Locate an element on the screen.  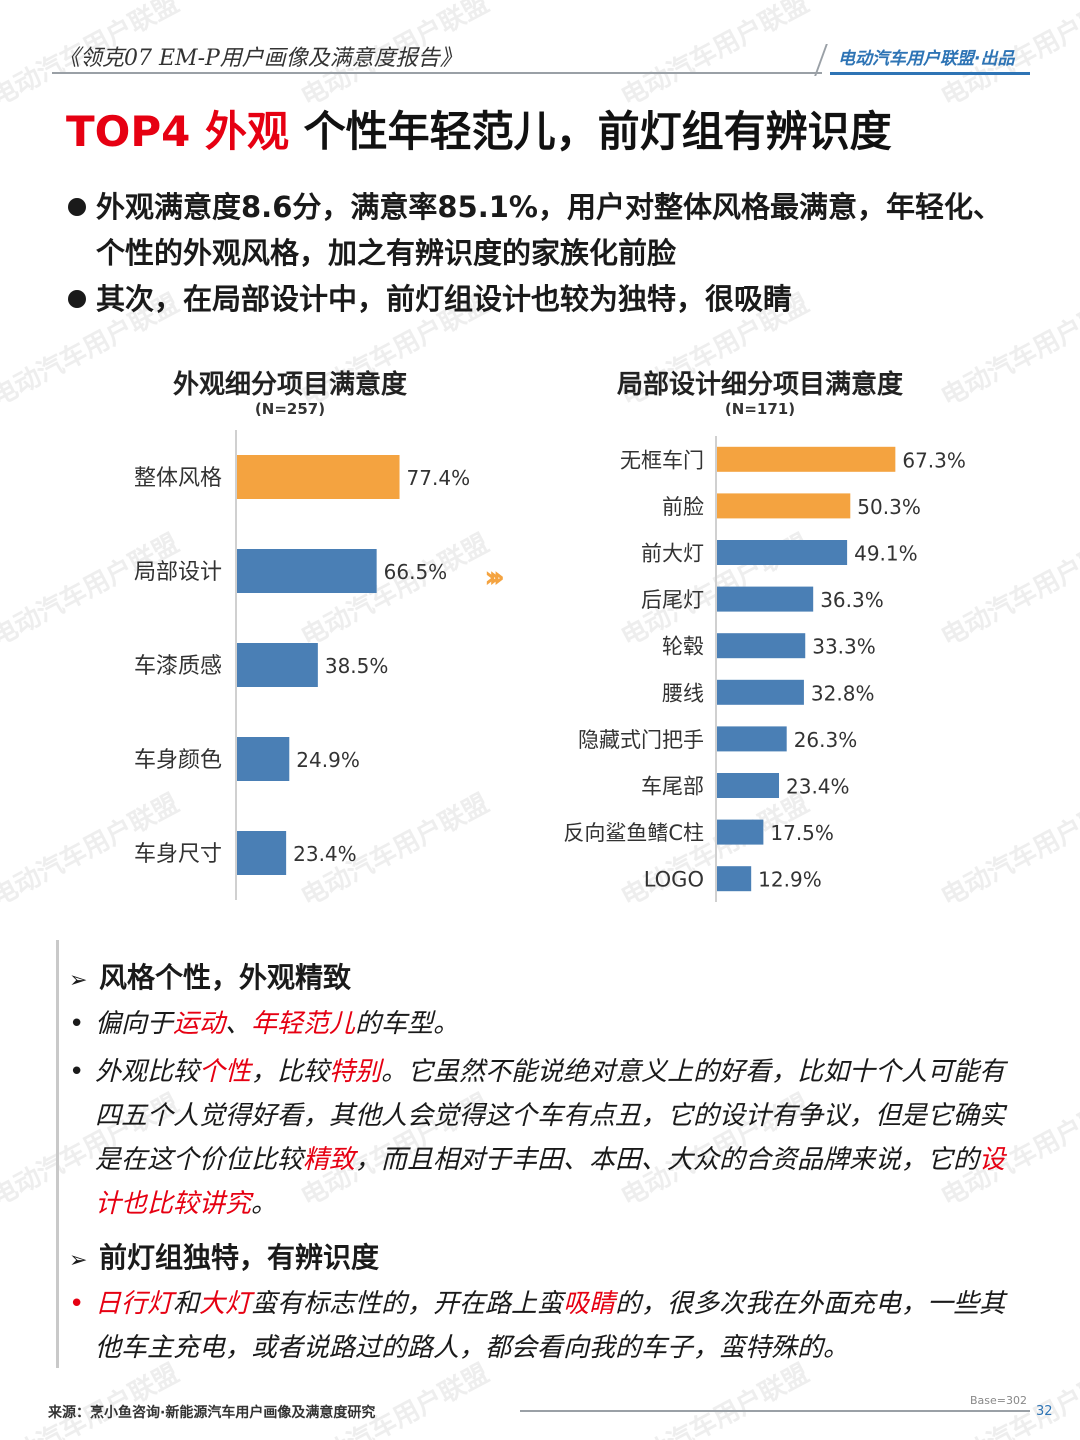
page-title: TOP4 外观 个性年轻范儿，前灯组有辨识度 is located at coordinates (479, 128).